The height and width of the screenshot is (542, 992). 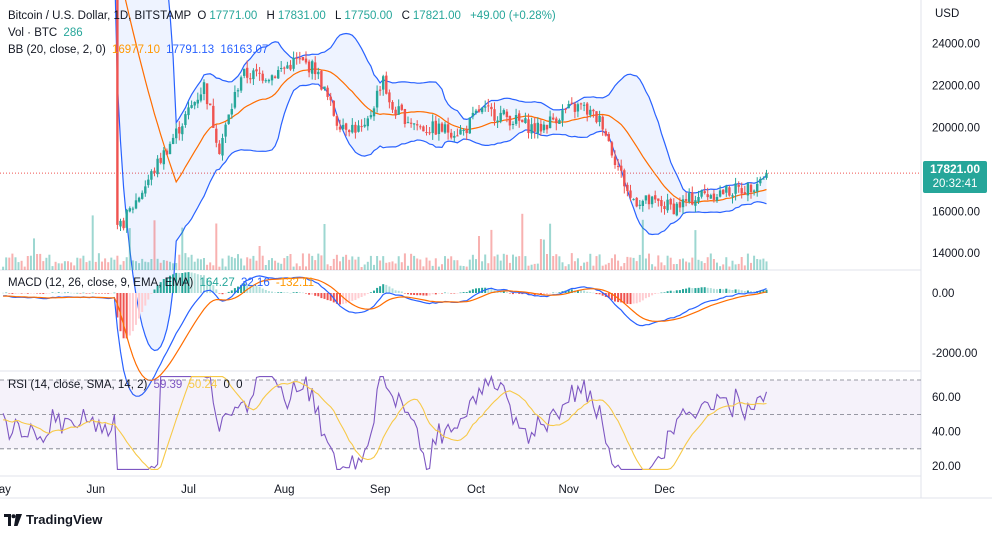 I want to click on rsi-extra-2: 0, so click(x=239, y=385).